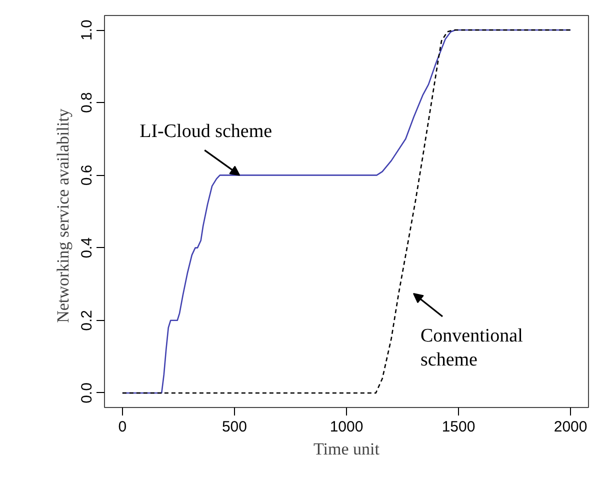  I want to click on annotation: LI-Cloud scheme, so click(206, 131).